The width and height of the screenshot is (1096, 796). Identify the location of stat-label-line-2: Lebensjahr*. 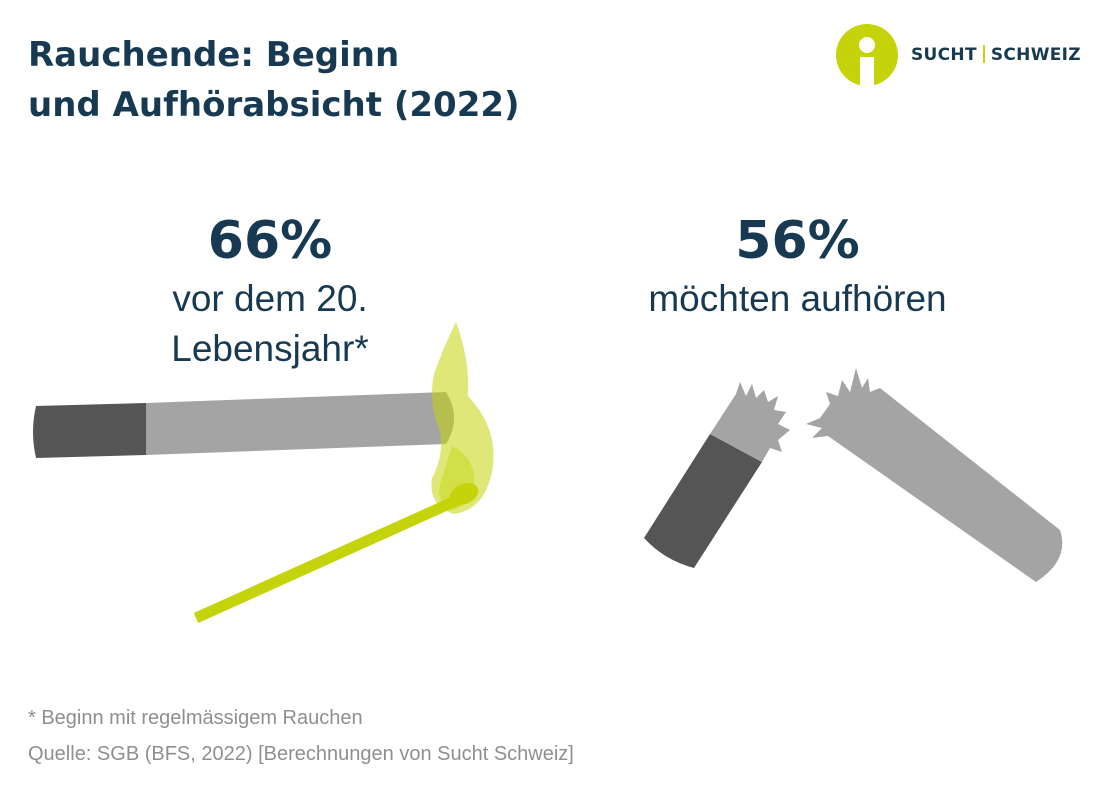
(270, 348).